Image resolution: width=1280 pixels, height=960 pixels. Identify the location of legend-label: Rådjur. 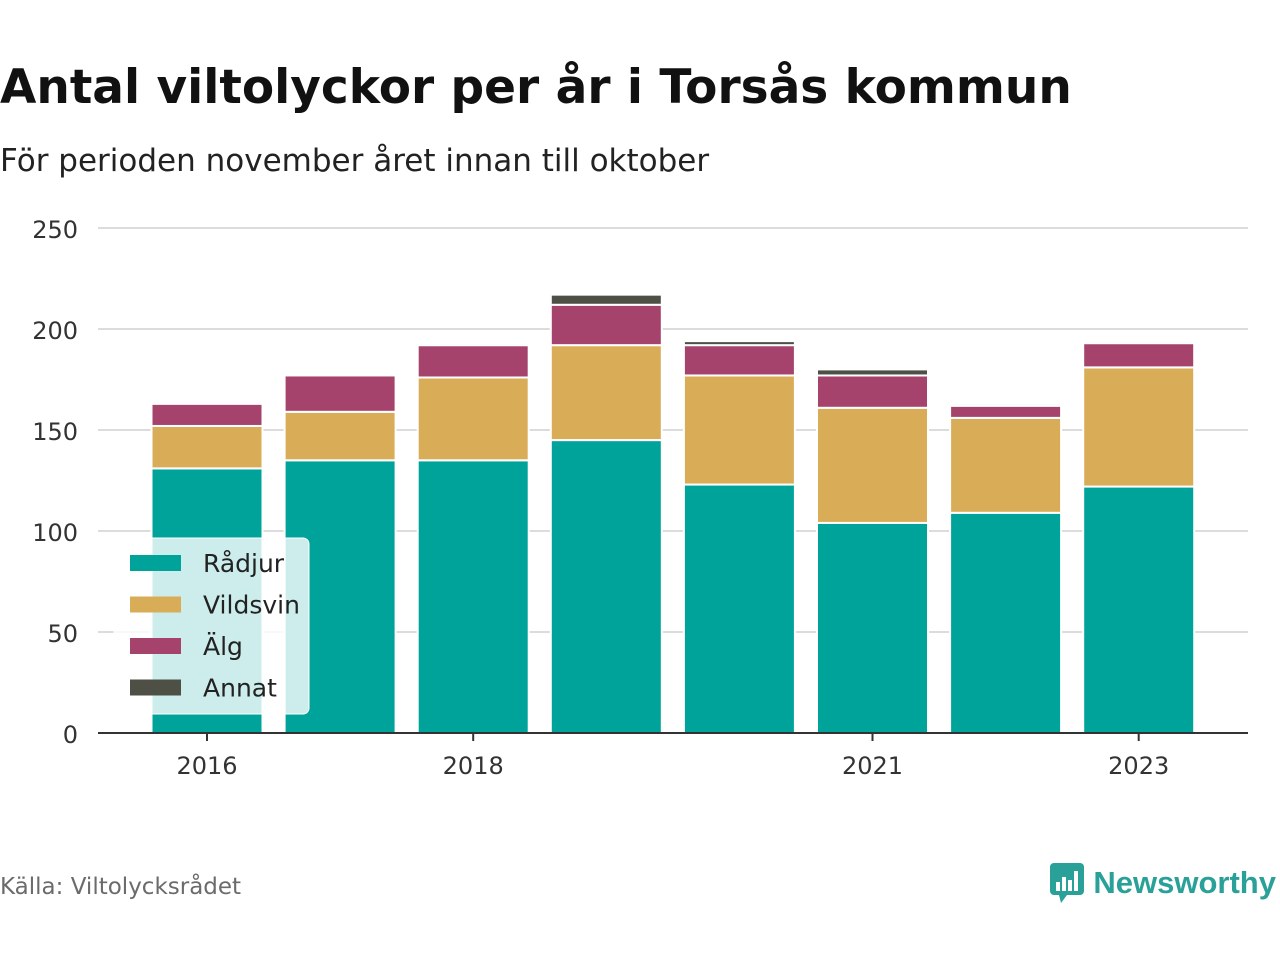
(244, 563).